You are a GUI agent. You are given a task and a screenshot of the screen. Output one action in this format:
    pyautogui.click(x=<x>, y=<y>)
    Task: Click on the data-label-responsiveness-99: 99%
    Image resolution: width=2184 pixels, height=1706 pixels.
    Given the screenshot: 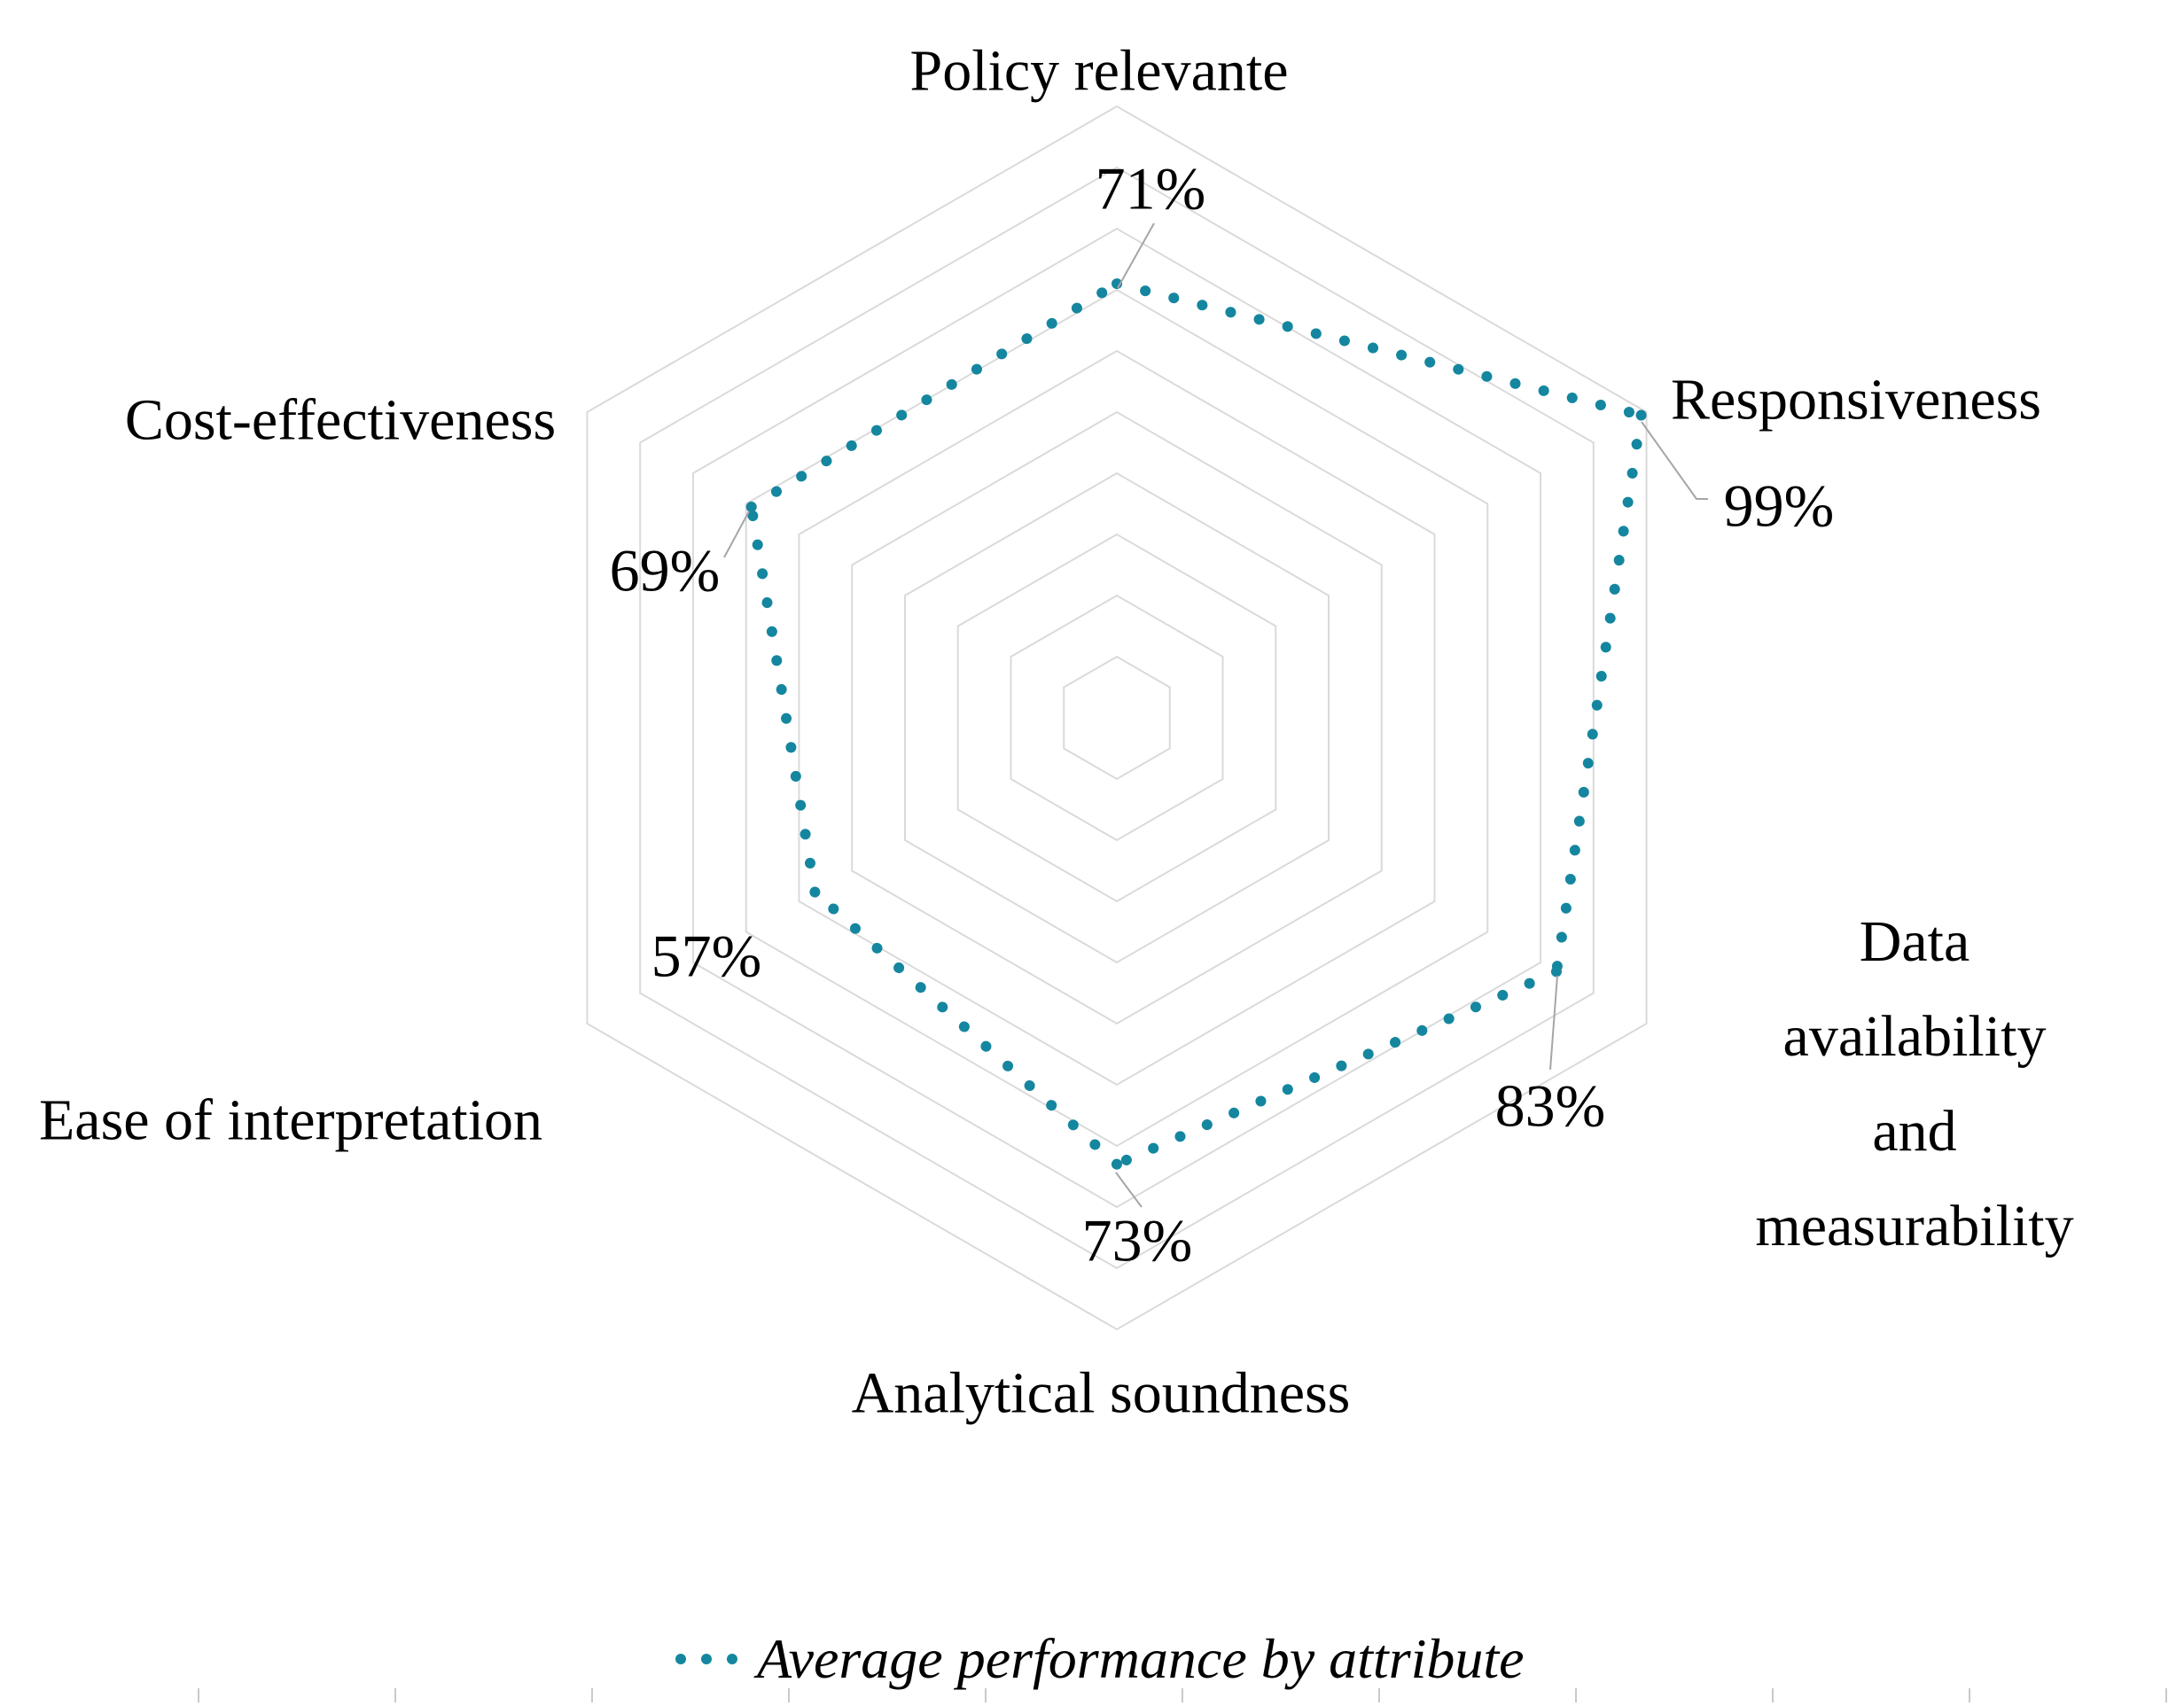 What is the action you would take?
    pyautogui.click(x=1779, y=505)
    